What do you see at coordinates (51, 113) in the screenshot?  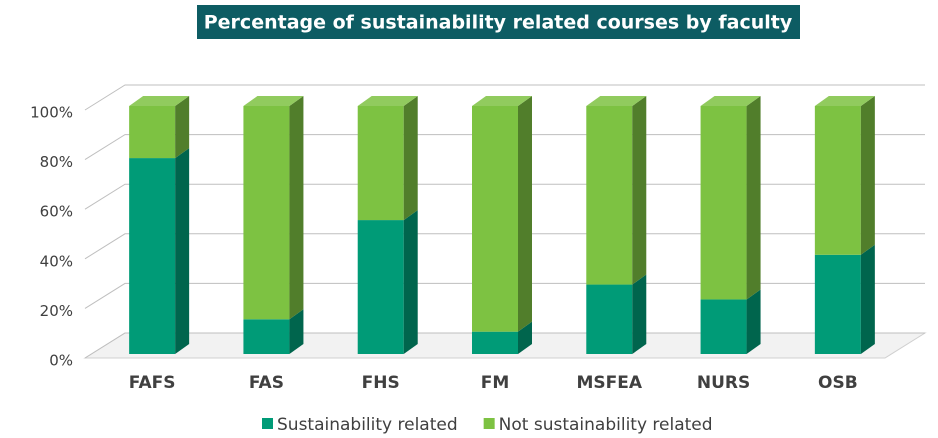 I see `y-tick-label: 100%` at bounding box center [51, 113].